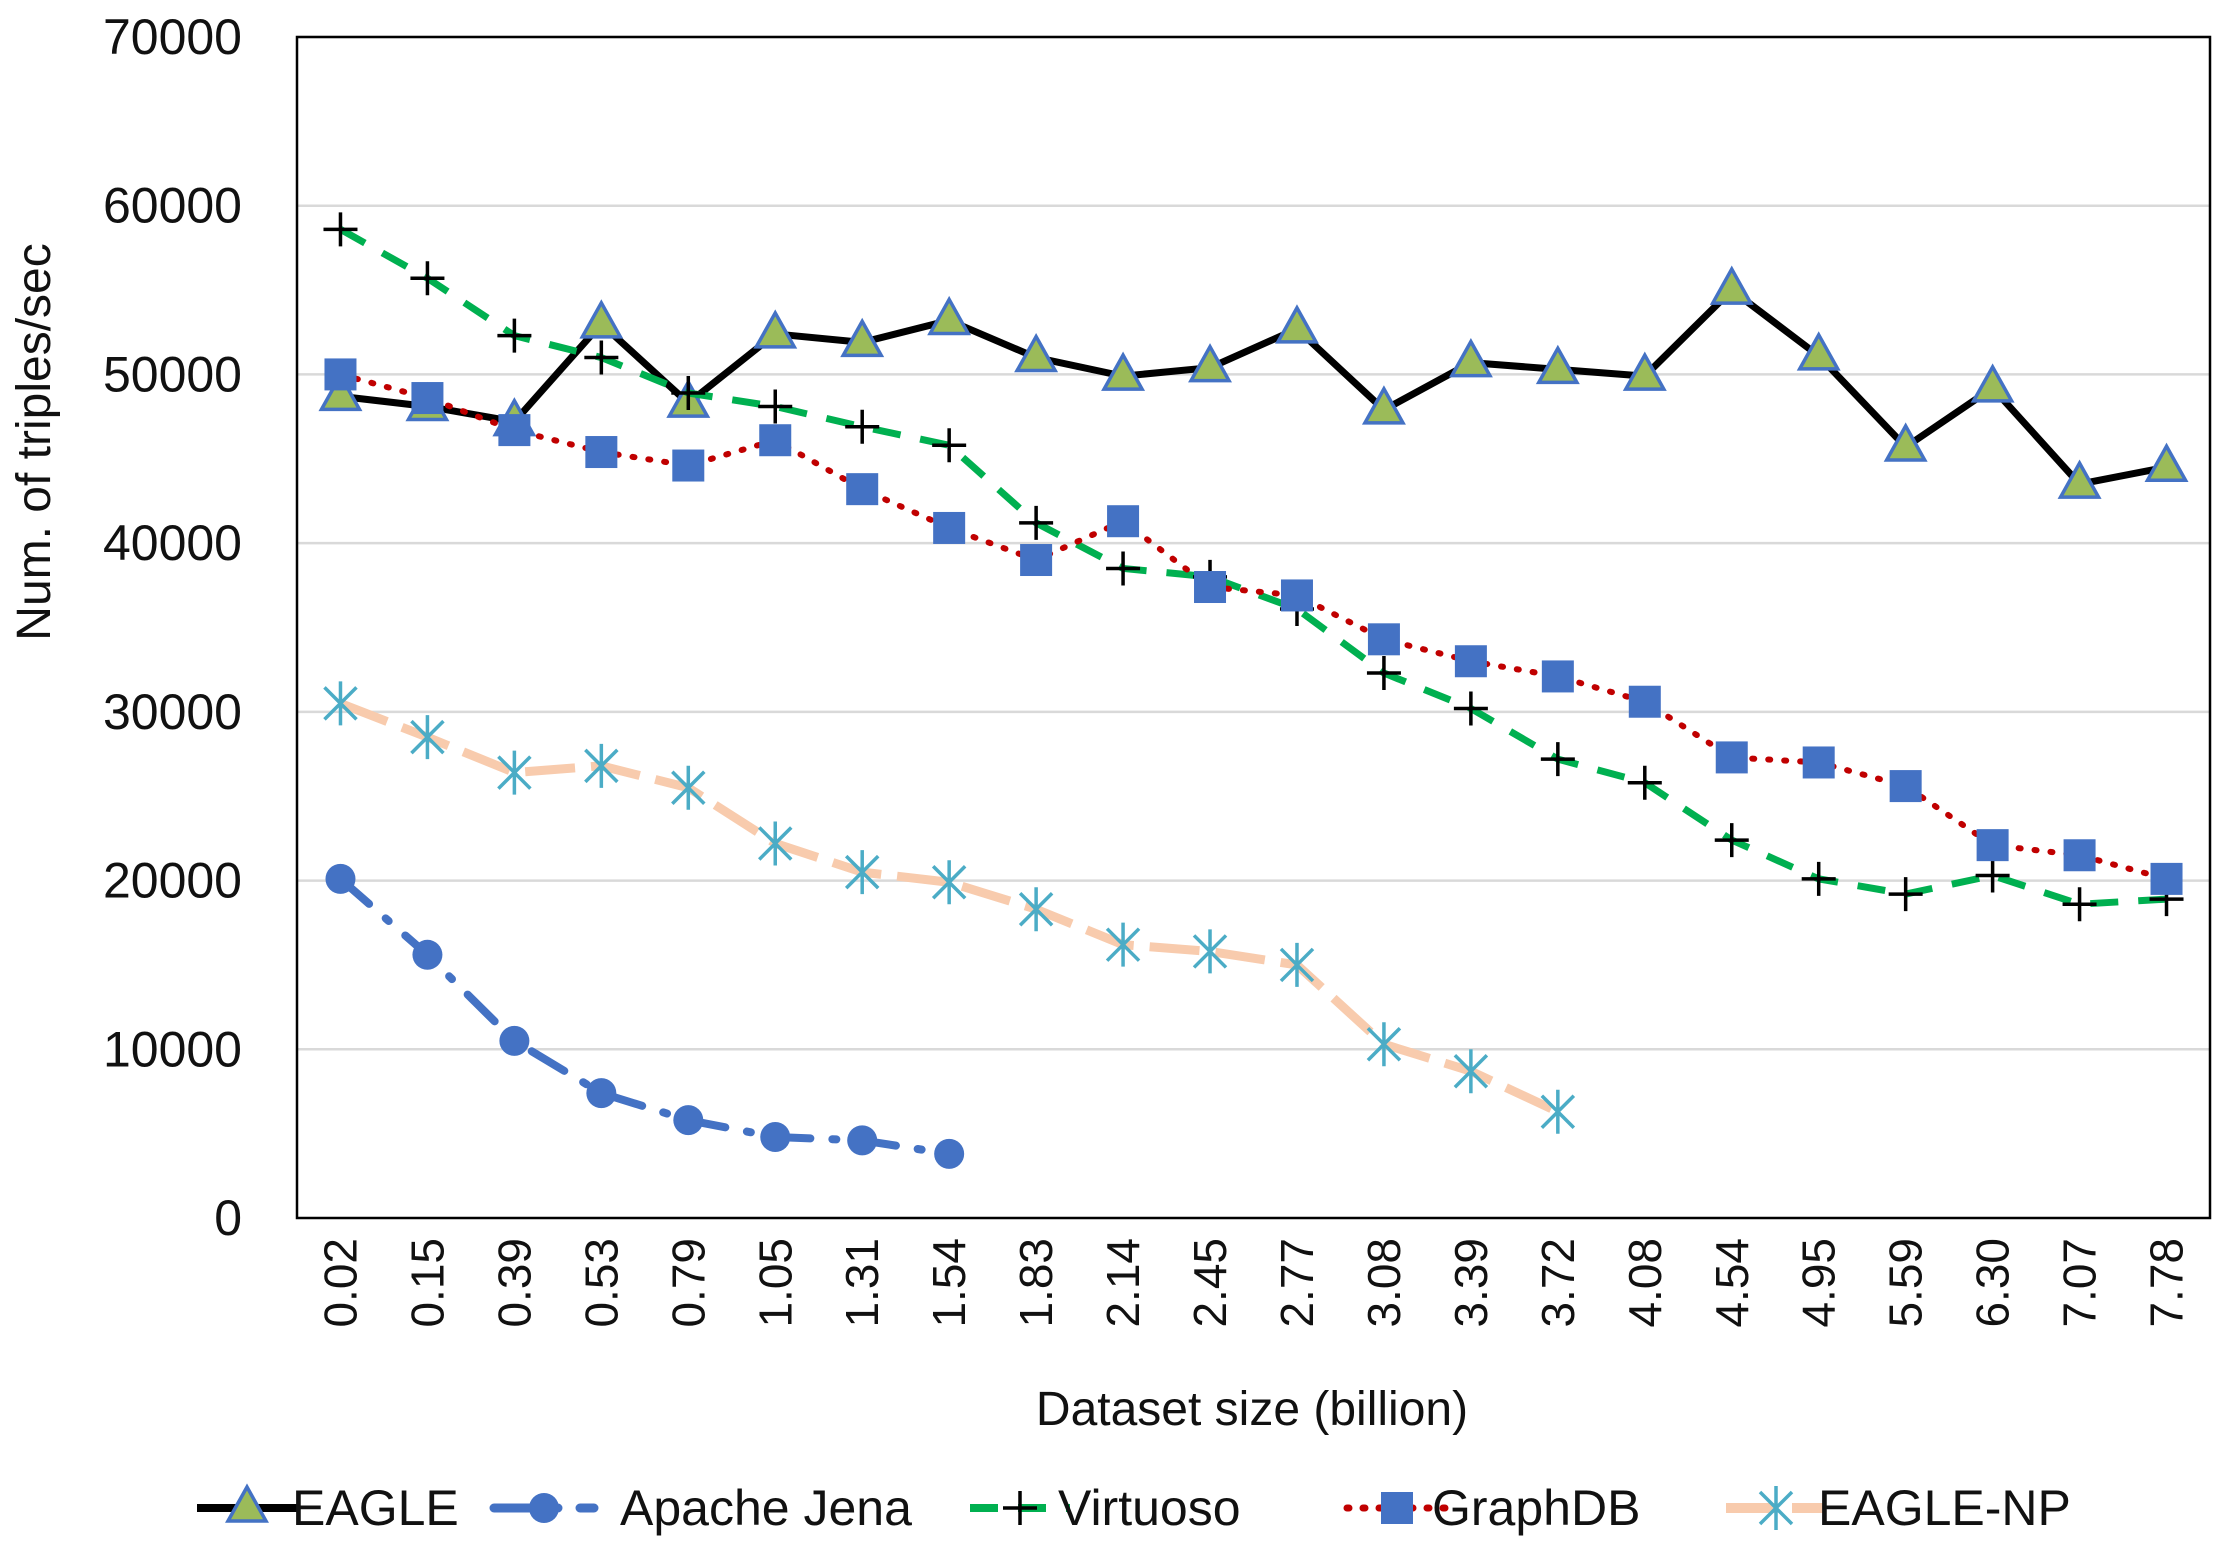 The width and height of the screenshot is (2219, 1557). I want to click on x-tick-label: 2.14, so click(1123, 1283).